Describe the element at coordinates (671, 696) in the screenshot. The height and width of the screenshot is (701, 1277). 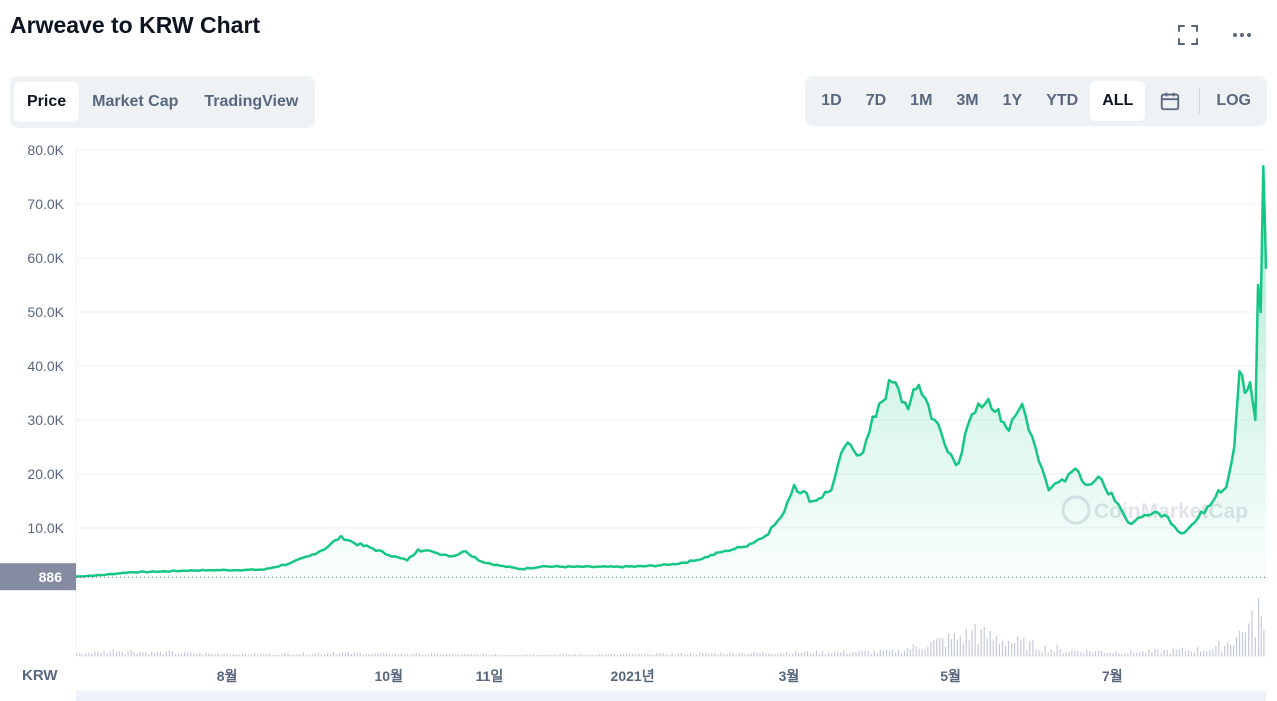
I see `range-navigator` at that location.